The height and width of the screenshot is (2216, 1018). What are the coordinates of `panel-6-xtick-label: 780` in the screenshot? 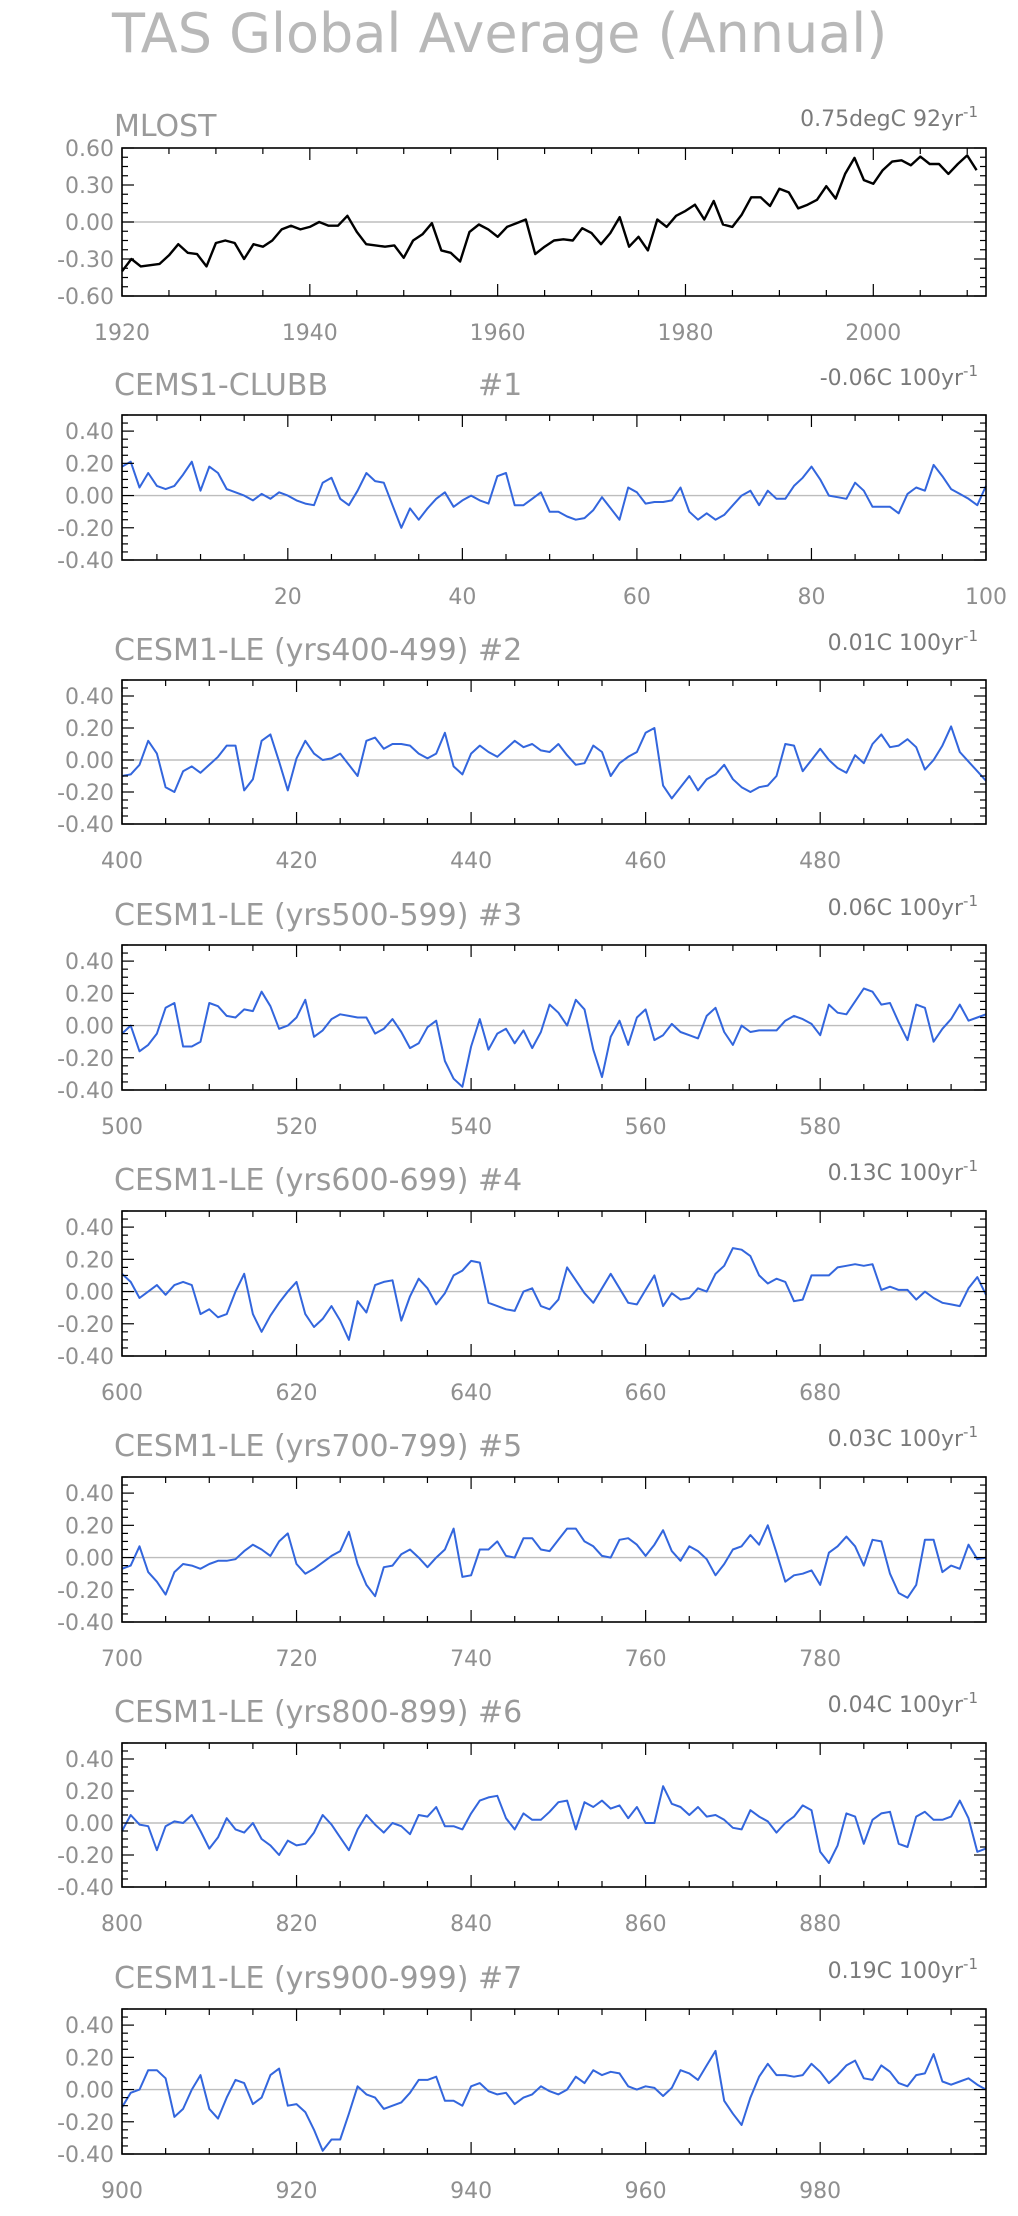 It's located at (820, 1659).